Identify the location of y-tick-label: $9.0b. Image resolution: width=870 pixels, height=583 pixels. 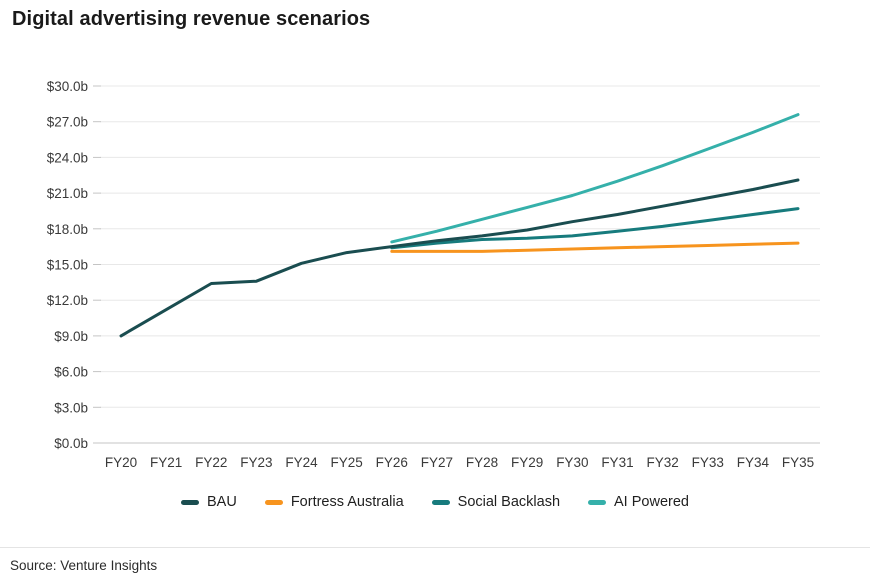
(71, 336).